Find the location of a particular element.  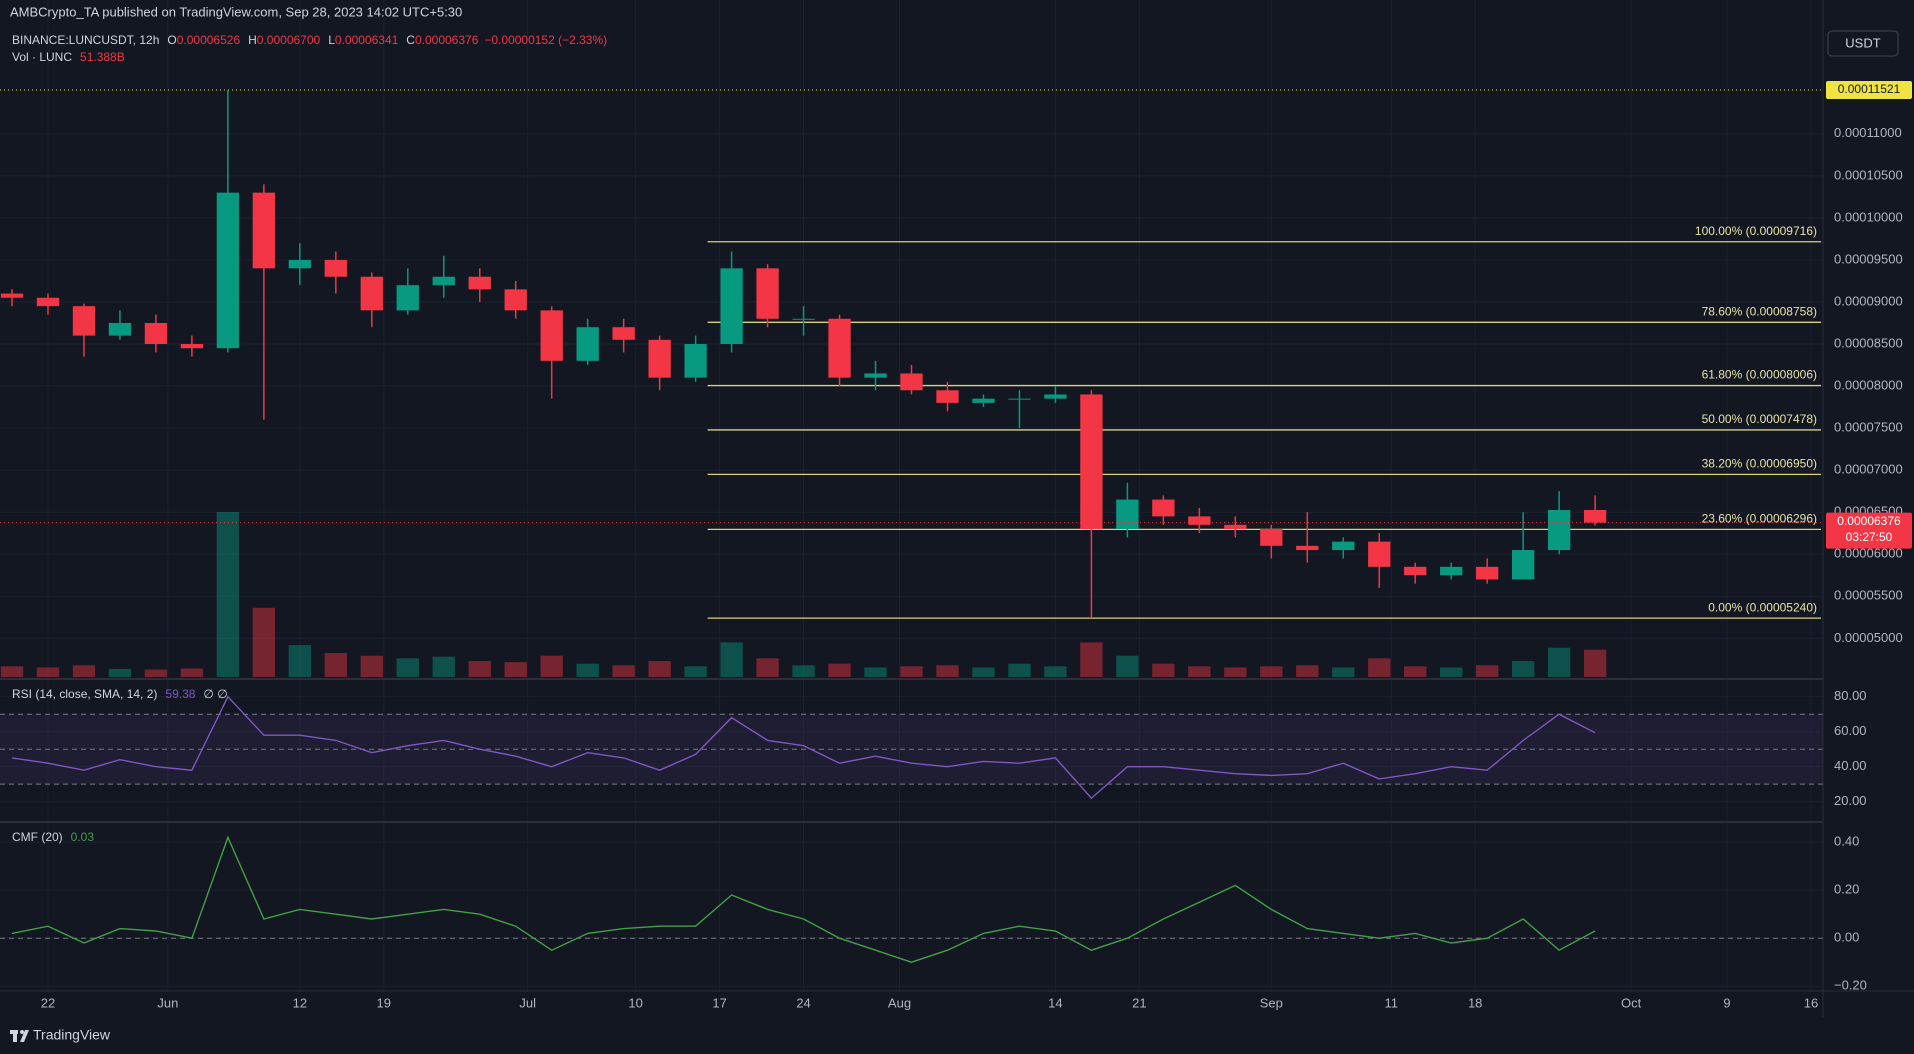

high-label: 0.00011521 is located at coordinates (1869, 89).